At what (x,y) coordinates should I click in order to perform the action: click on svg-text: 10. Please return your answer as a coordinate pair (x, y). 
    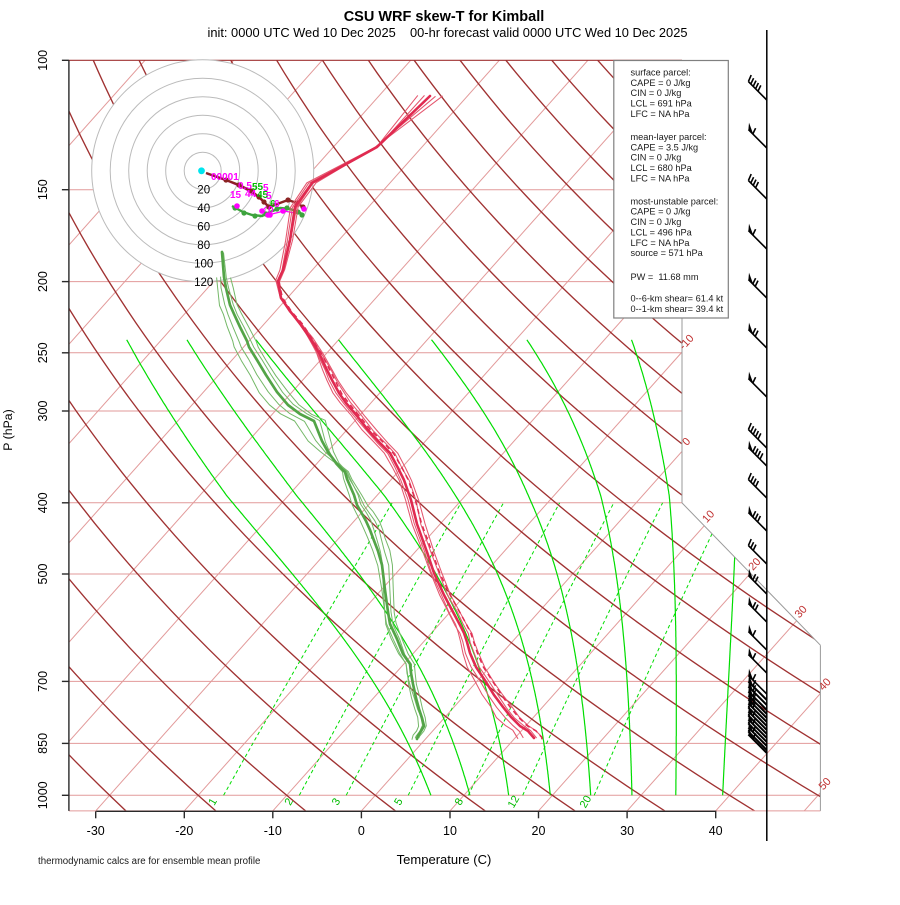
    Looking at the image, I should click on (450, 831).